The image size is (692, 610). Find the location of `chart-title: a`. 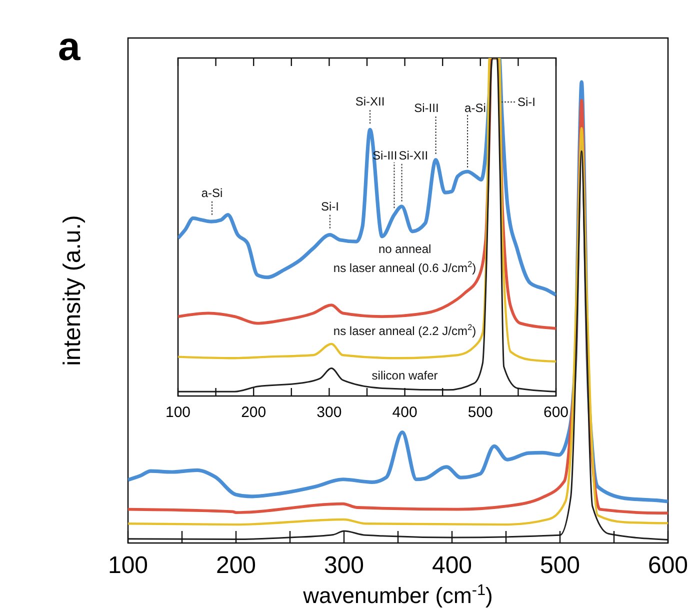

chart-title: a is located at coordinates (69, 47).